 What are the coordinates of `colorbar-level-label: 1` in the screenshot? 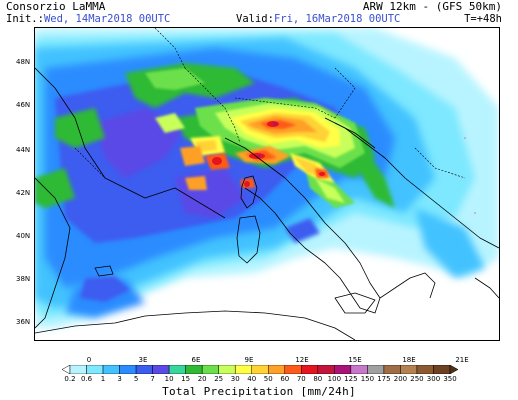 It's located at (103, 379).